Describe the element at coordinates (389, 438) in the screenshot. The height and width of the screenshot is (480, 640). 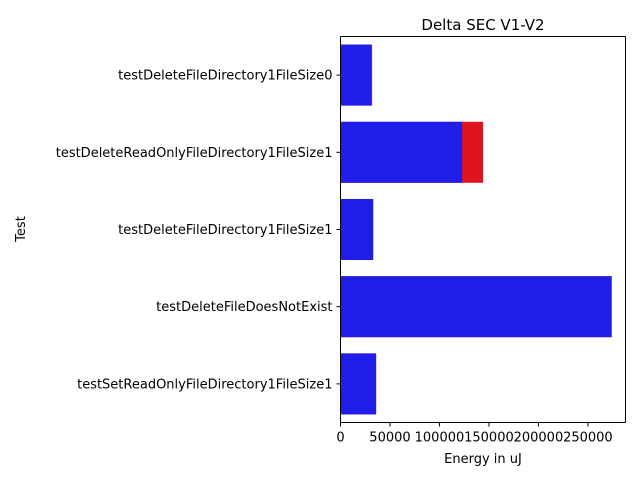
I see `x-tick-label: 50000` at that location.